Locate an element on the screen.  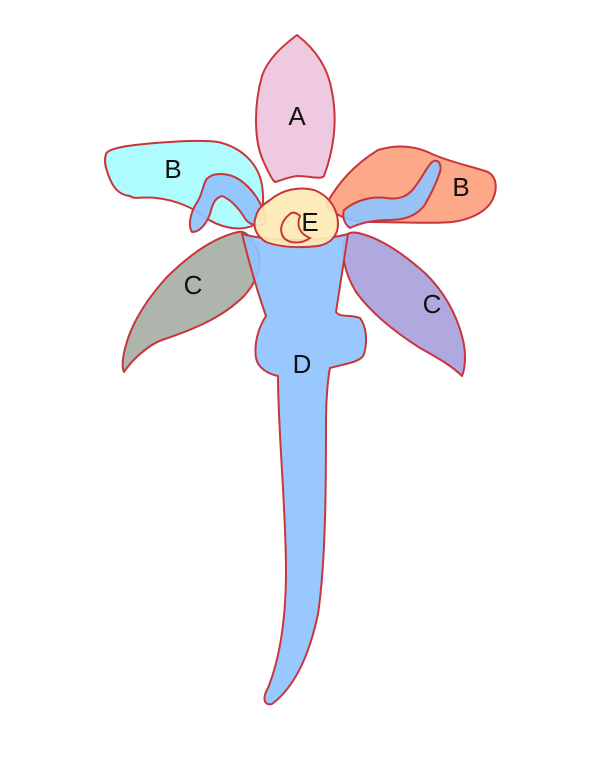
part-a-shape is located at coordinates (295, 108).